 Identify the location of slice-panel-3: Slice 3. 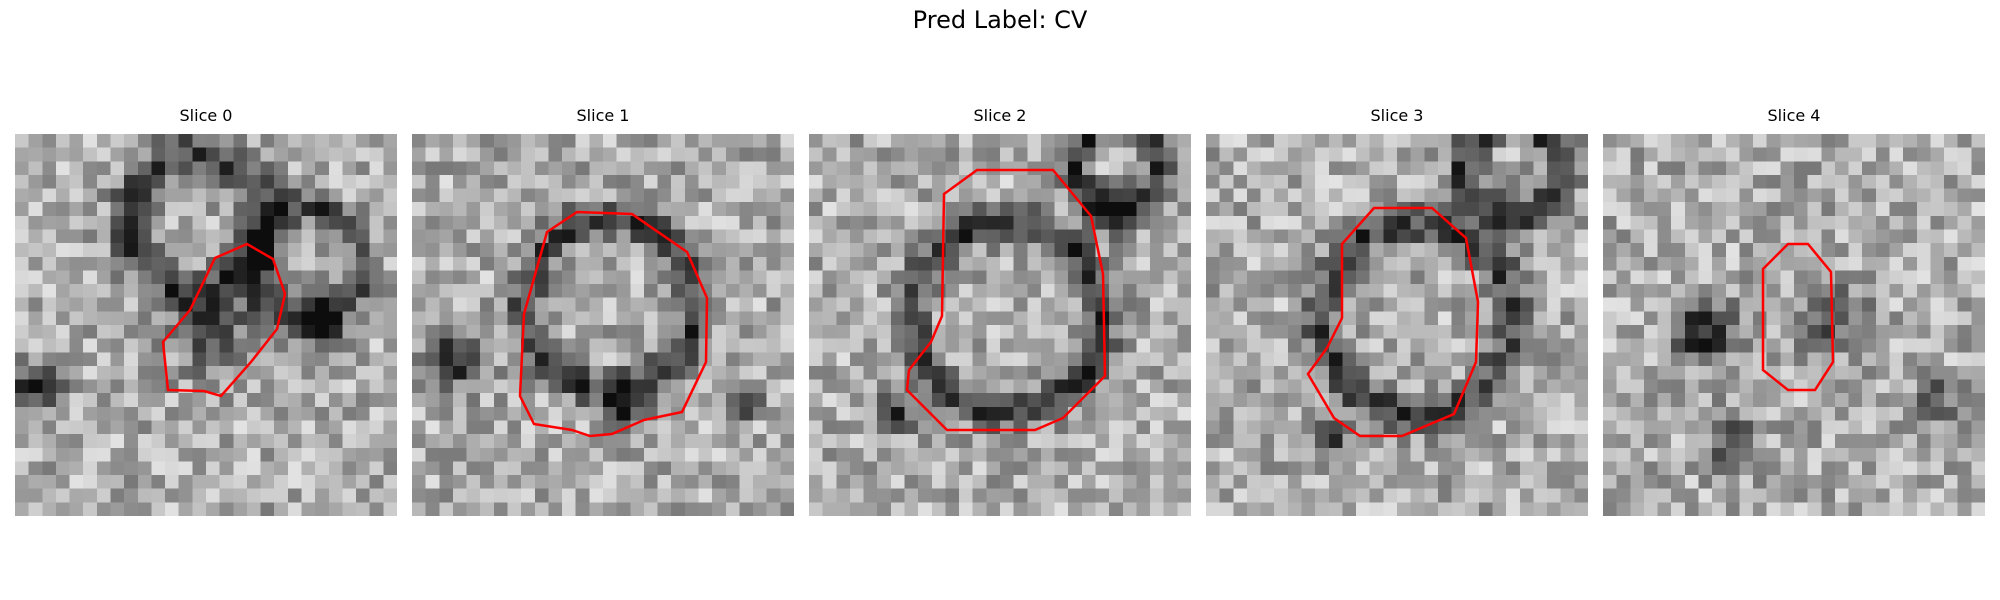
(1397, 311).